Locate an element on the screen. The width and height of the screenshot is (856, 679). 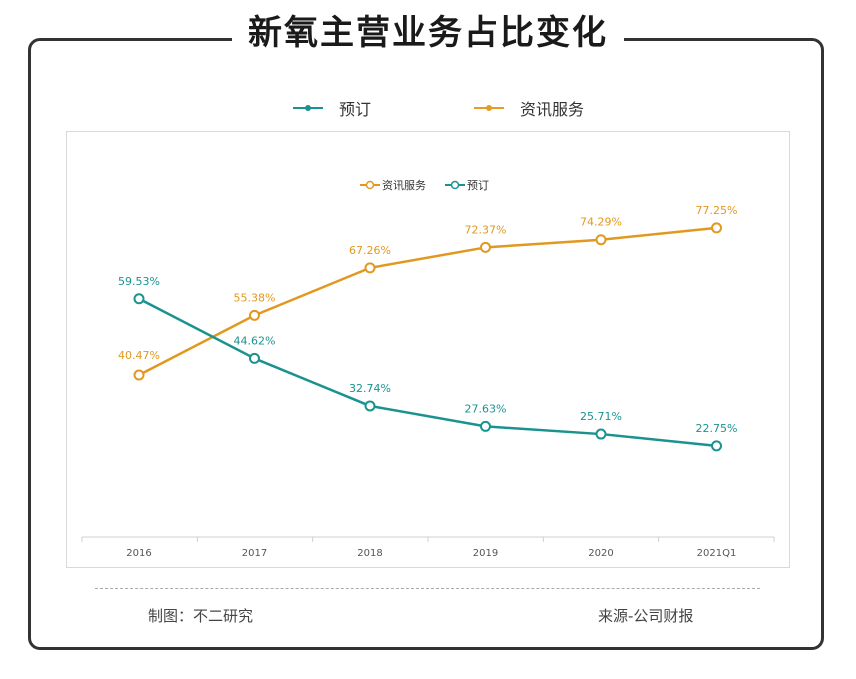
x-tick-label: 2020 is located at coordinates (600, 553).